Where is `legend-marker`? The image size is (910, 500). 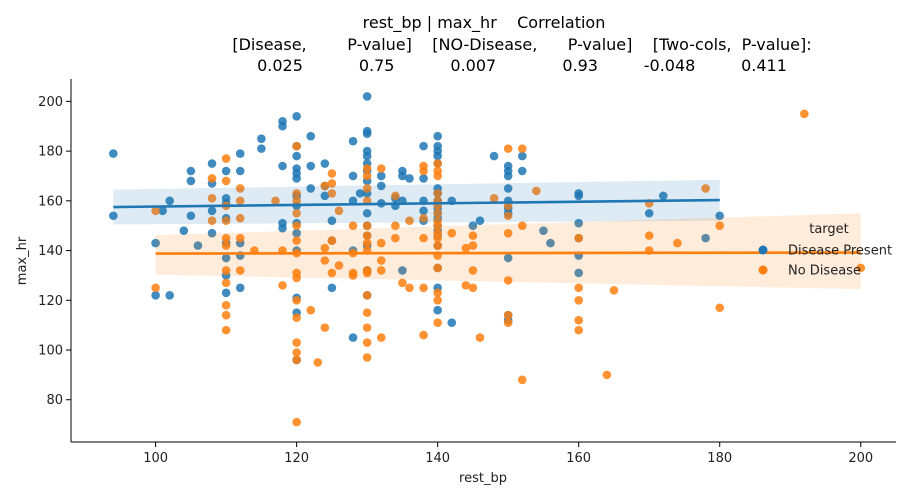 legend-marker is located at coordinates (763, 270).